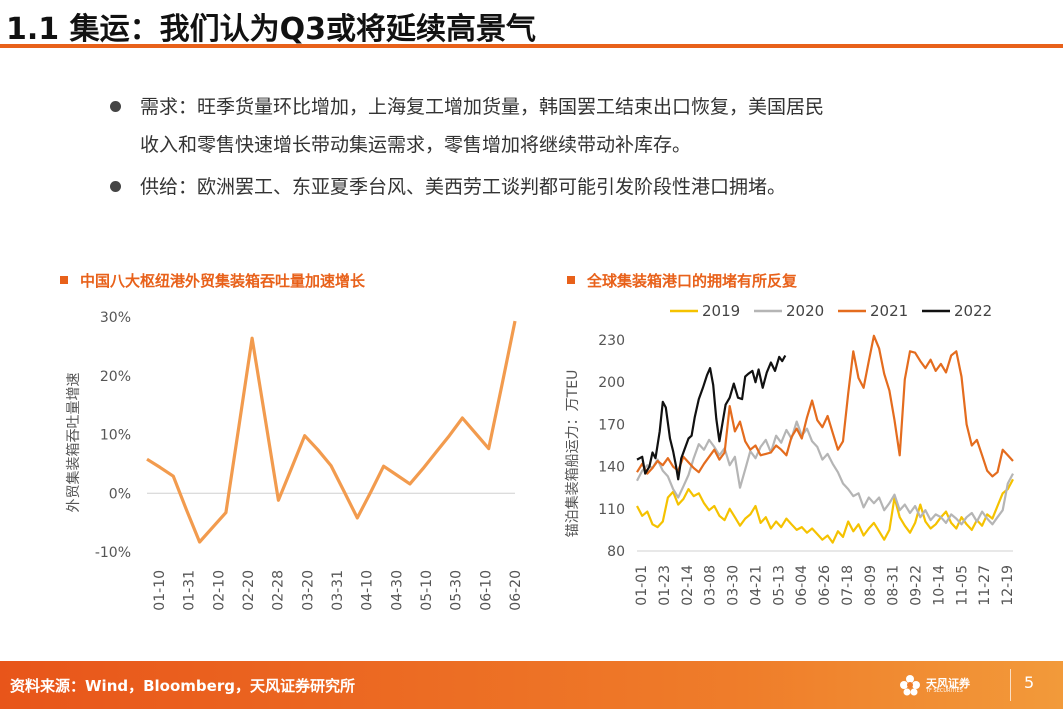 This screenshot has height=709, width=1063. I want to click on title-underline, so click(531, 46).